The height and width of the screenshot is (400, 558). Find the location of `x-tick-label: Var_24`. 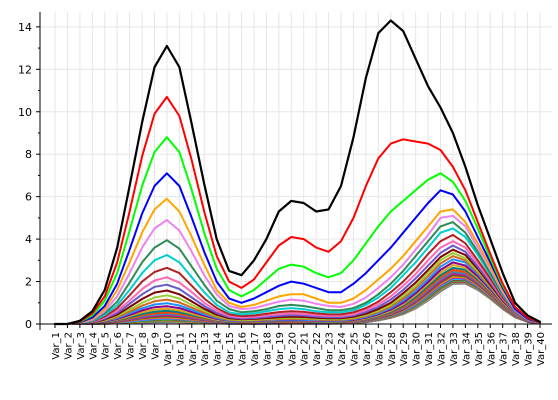

x-tick-label: Var_24 is located at coordinates (342, 349).